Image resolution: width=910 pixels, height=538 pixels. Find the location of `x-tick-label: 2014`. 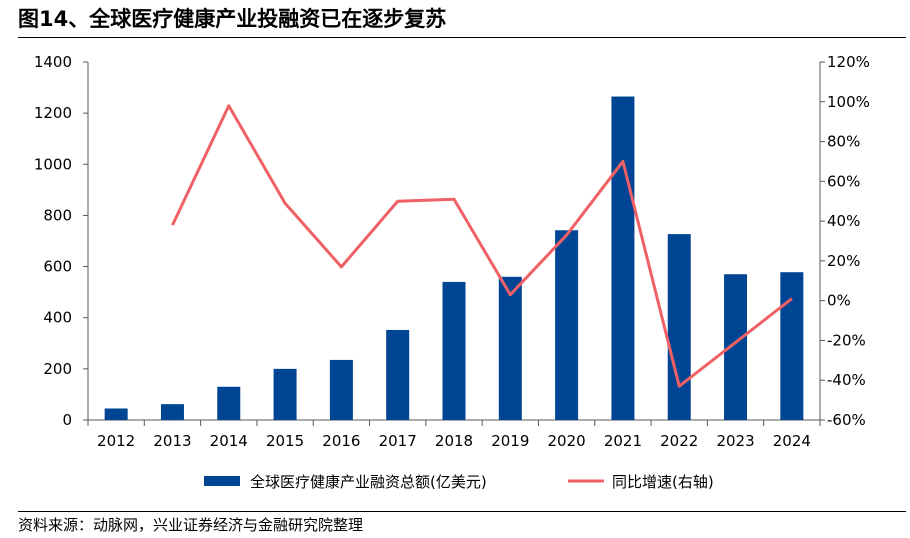

x-tick-label: 2014 is located at coordinates (229, 441).